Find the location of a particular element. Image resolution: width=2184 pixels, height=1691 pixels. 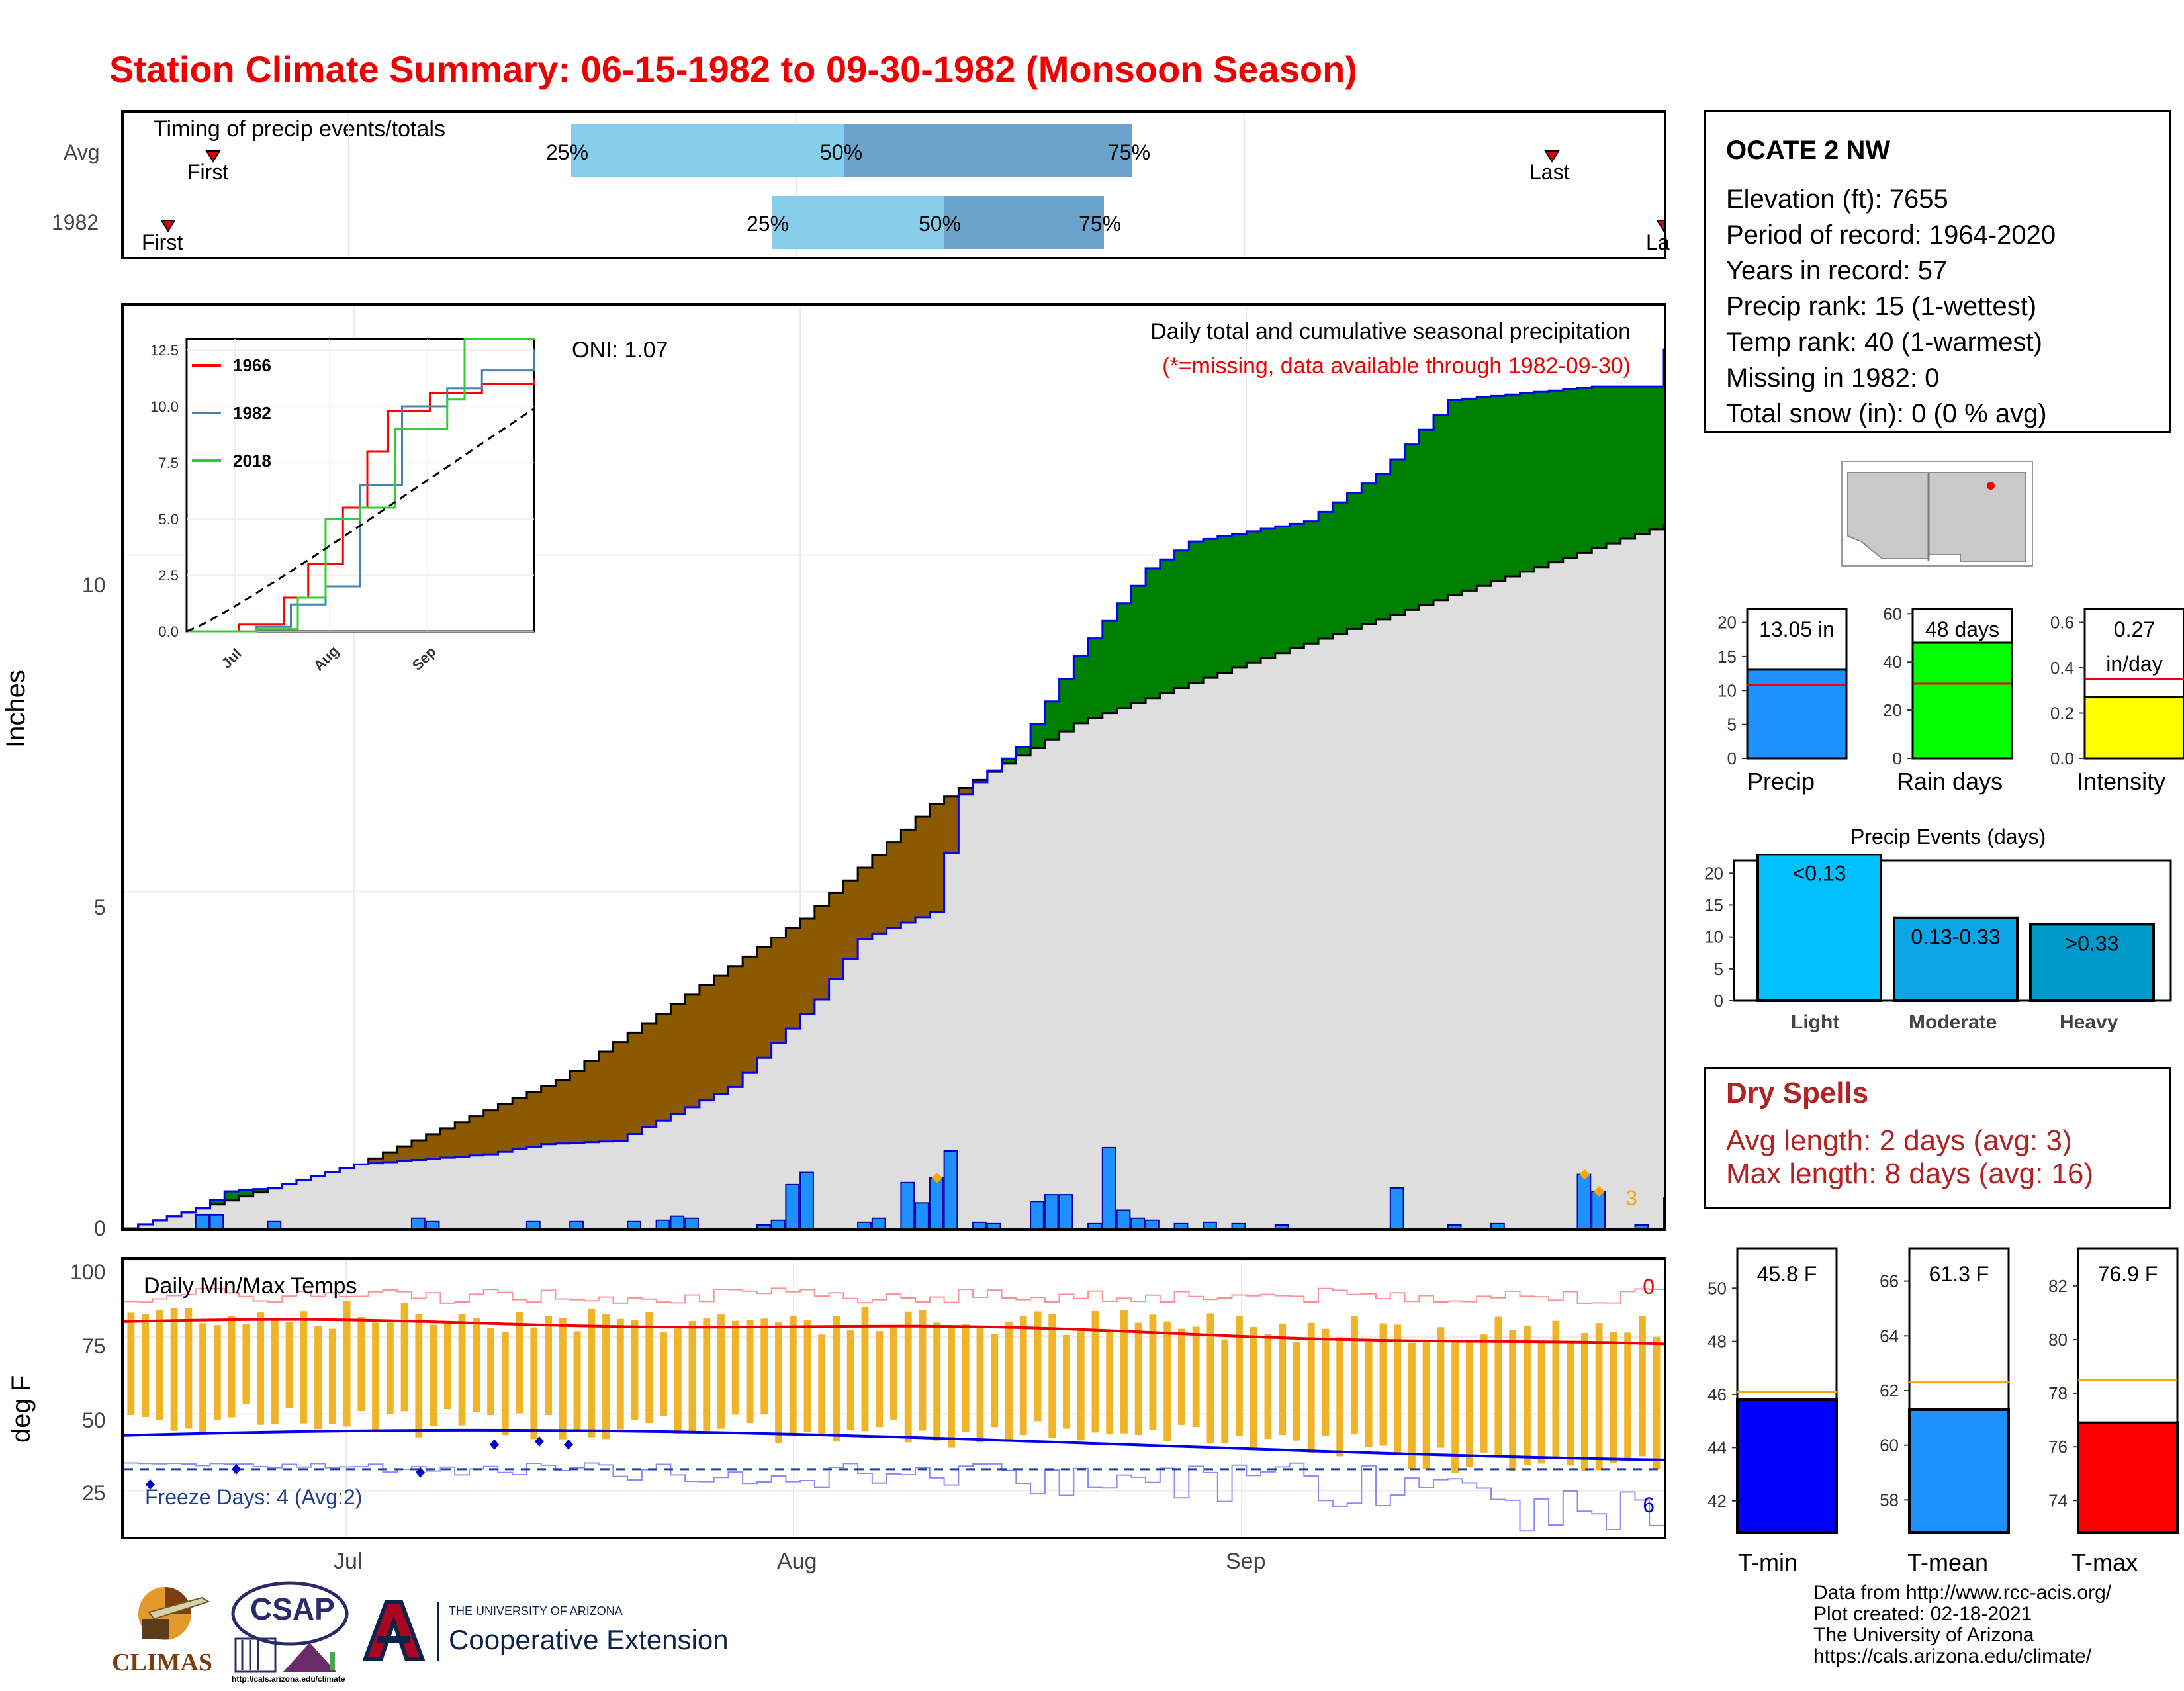

temp-ylabel: deg F is located at coordinates (22, 1409).